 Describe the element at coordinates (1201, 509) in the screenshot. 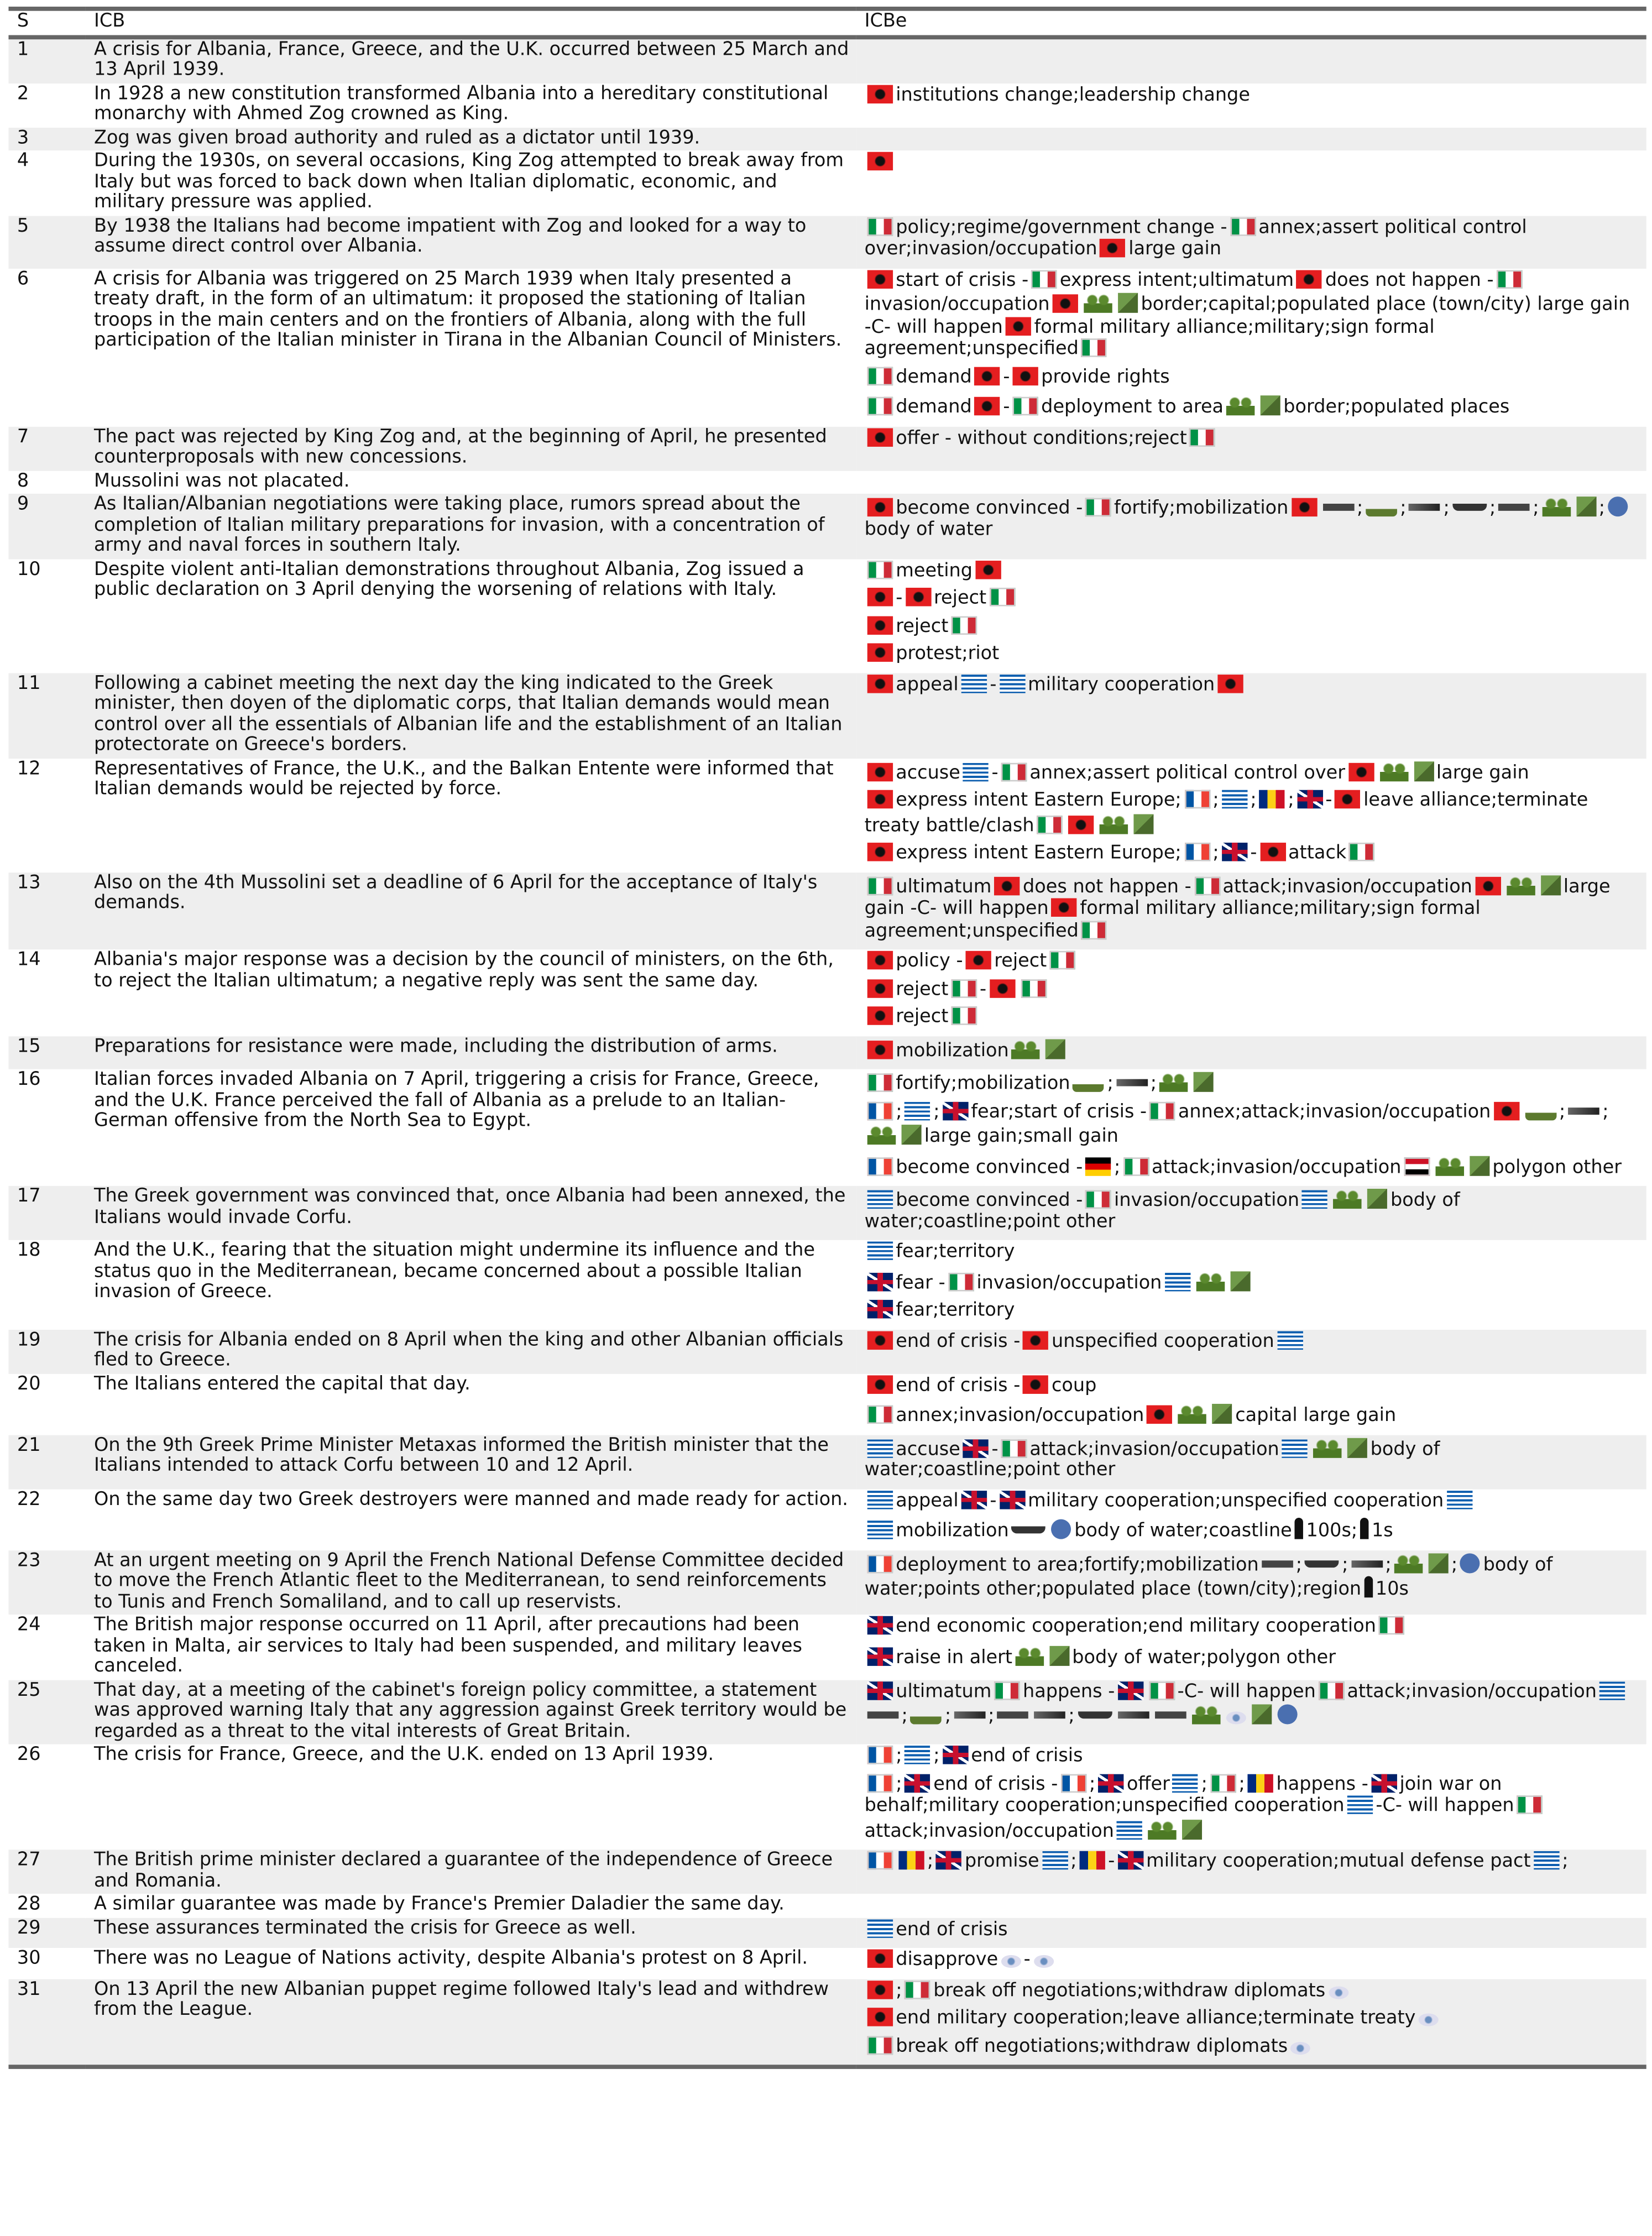

I see `event-text: fortify;mobilization` at that location.